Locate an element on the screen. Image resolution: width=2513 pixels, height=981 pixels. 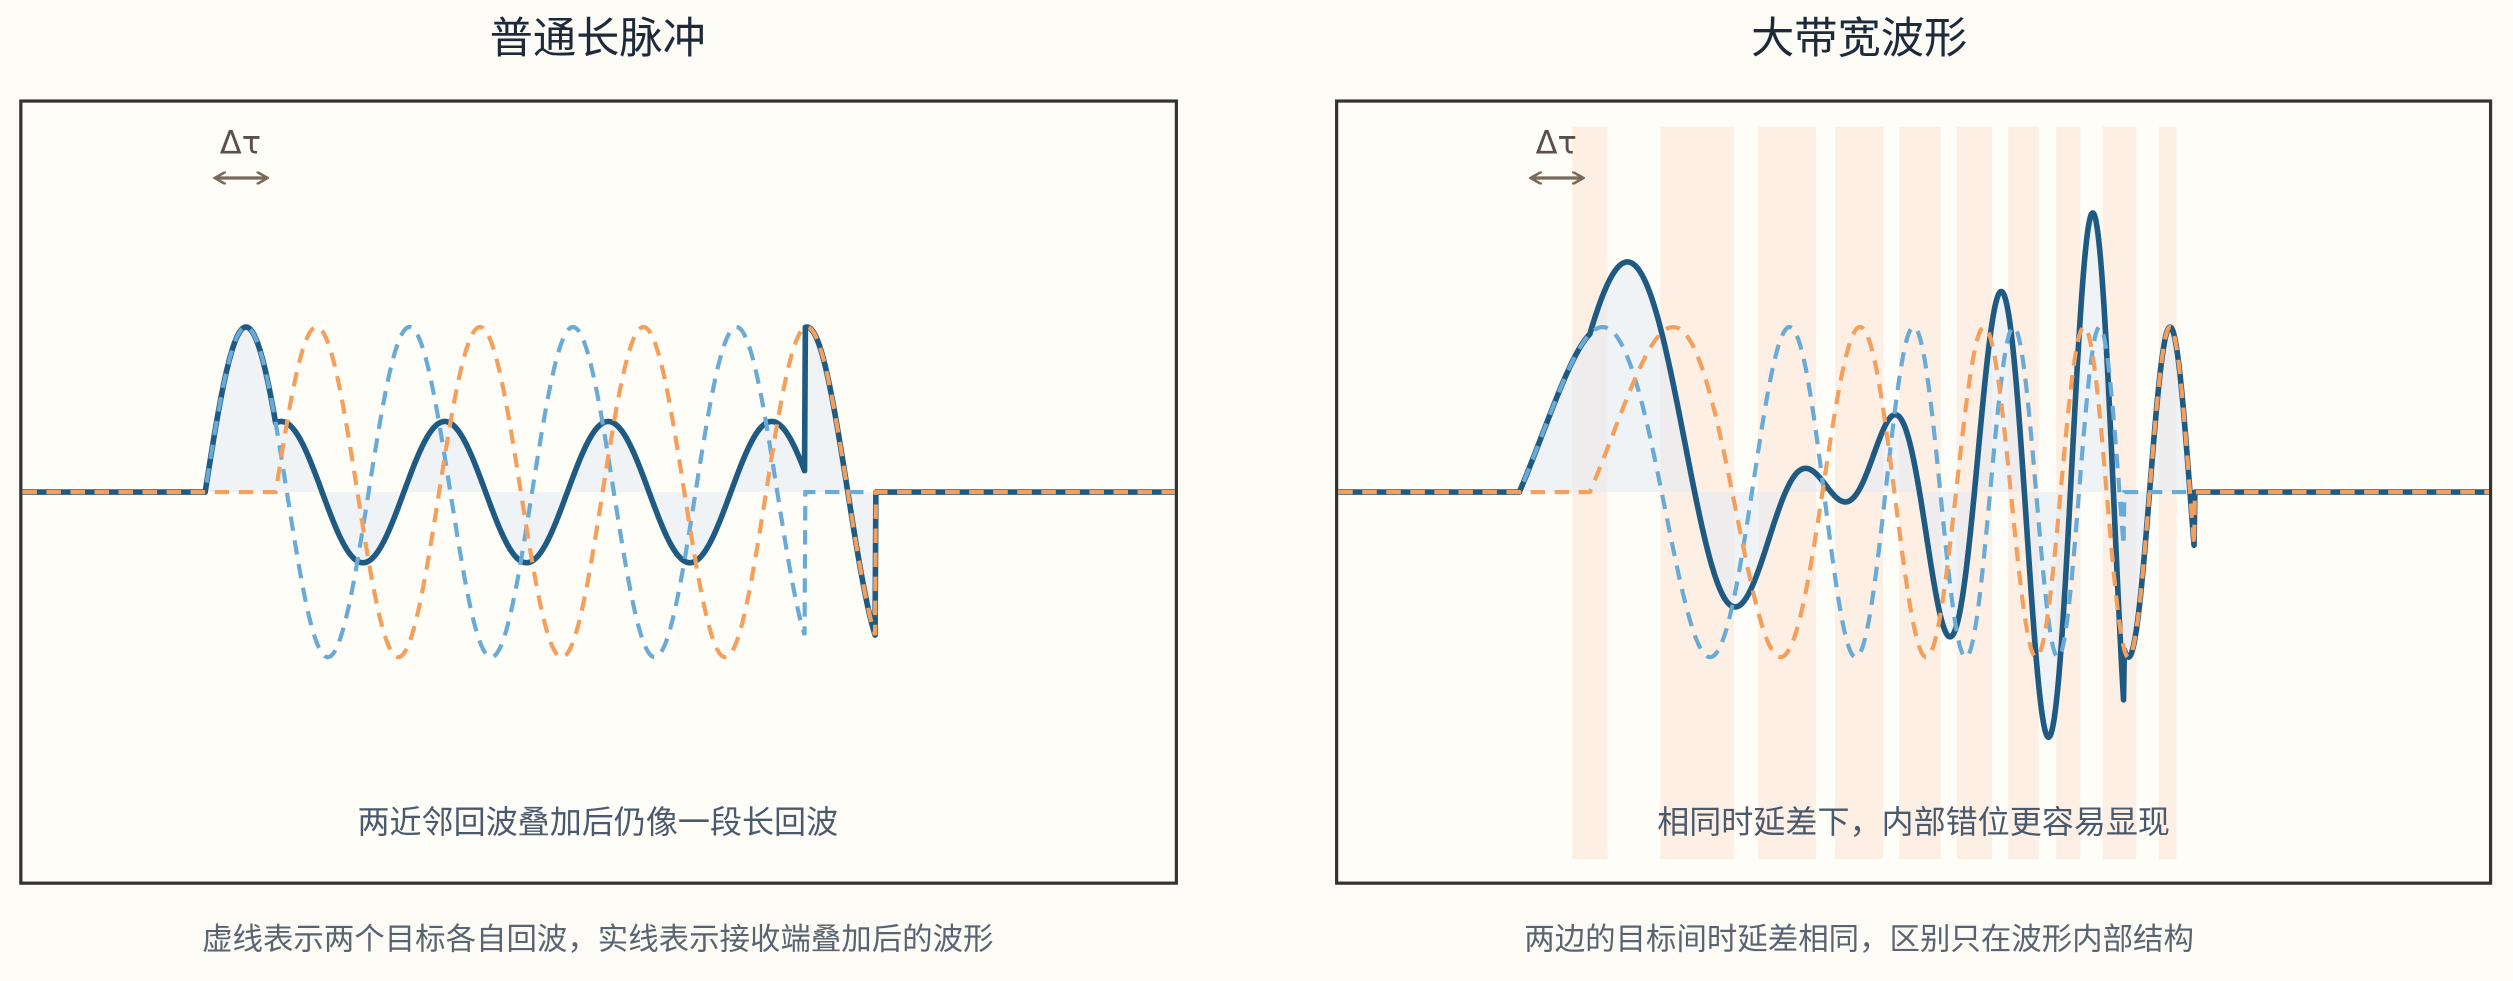
panel-caption: 虚线表示两个目标各自回波，实线表示接收端叠加后的波形 is located at coordinates (597, 939).